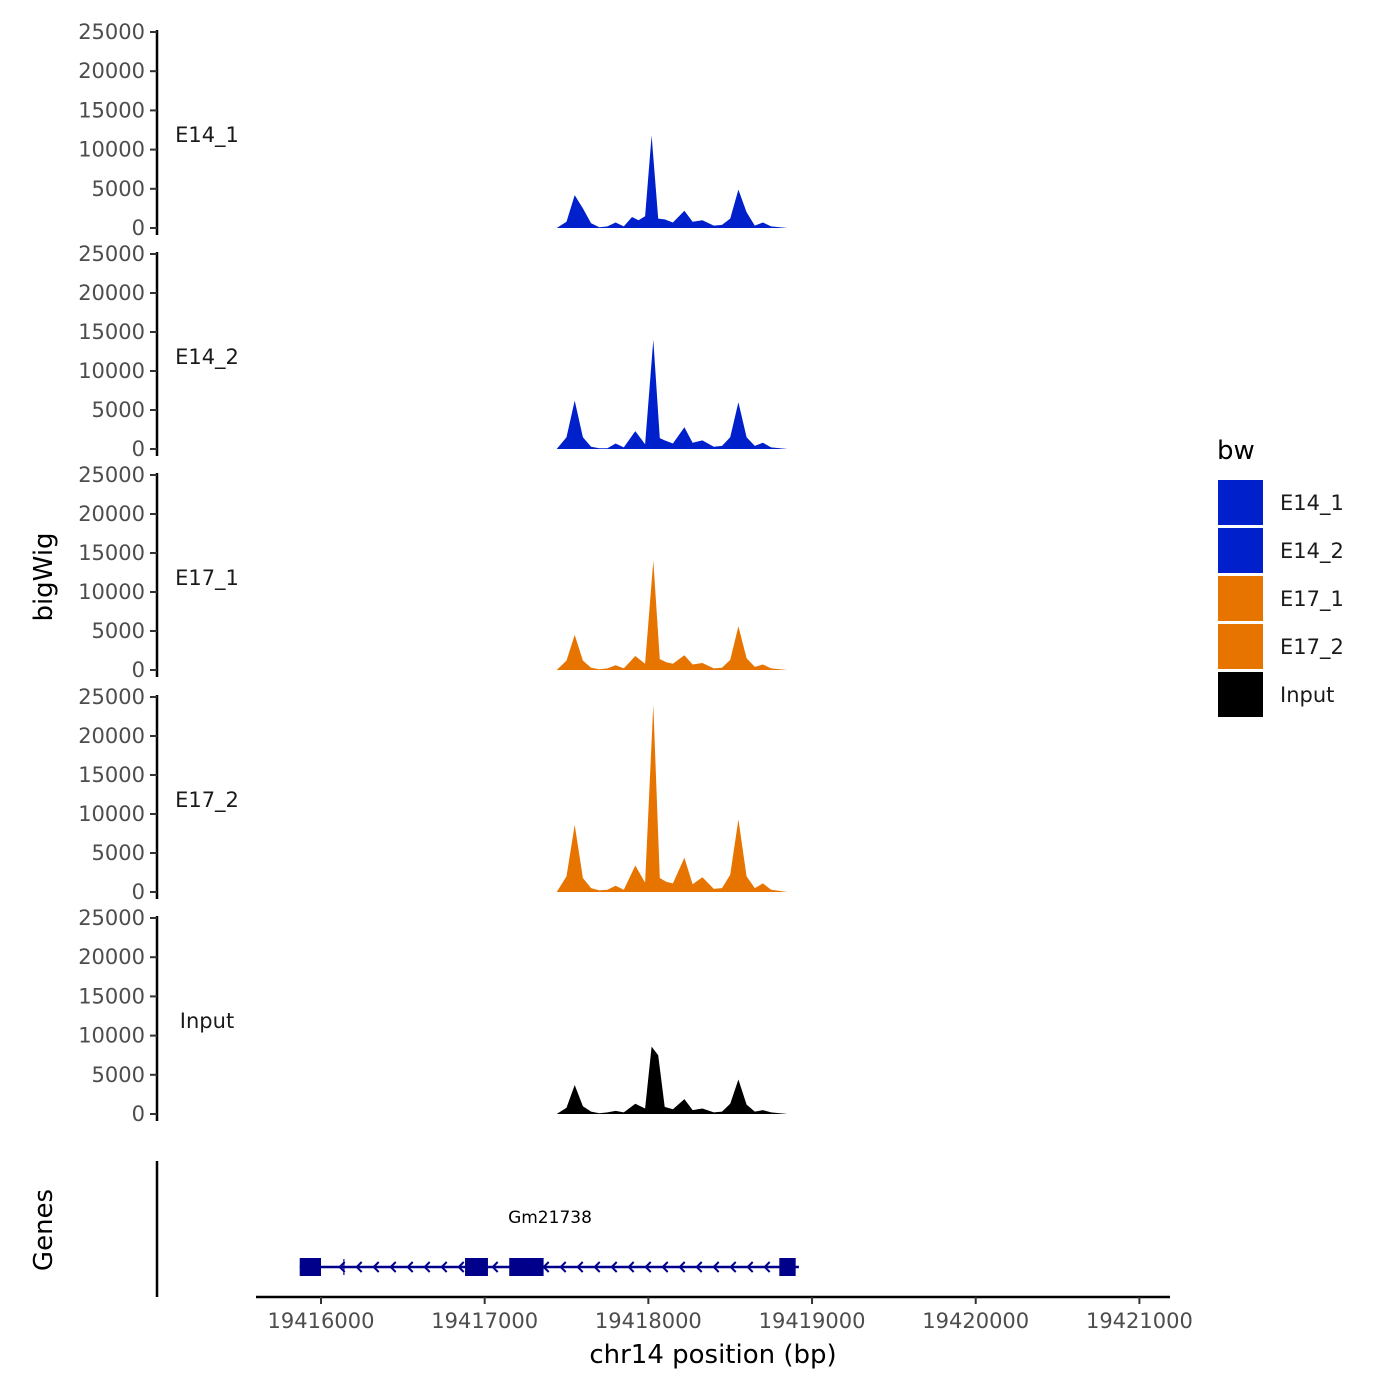 Image resolution: width=1400 pixels, height=1400 pixels. I want to click on gene-track: Gm21738, so click(477, 1229).